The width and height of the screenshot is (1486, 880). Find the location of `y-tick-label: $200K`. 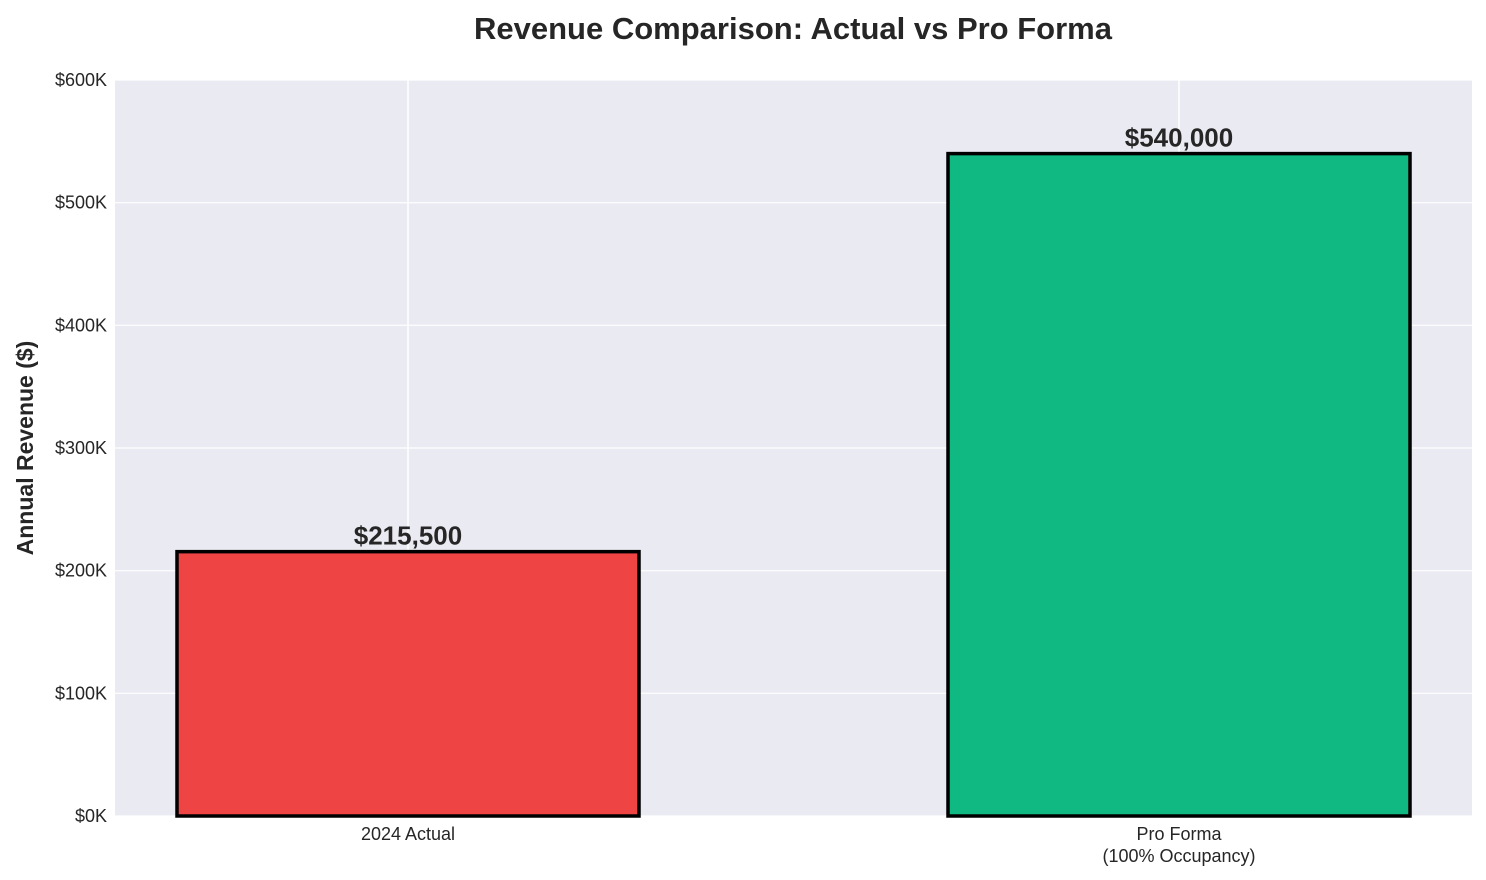

y-tick-label: $200K is located at coordinates (81, 571).